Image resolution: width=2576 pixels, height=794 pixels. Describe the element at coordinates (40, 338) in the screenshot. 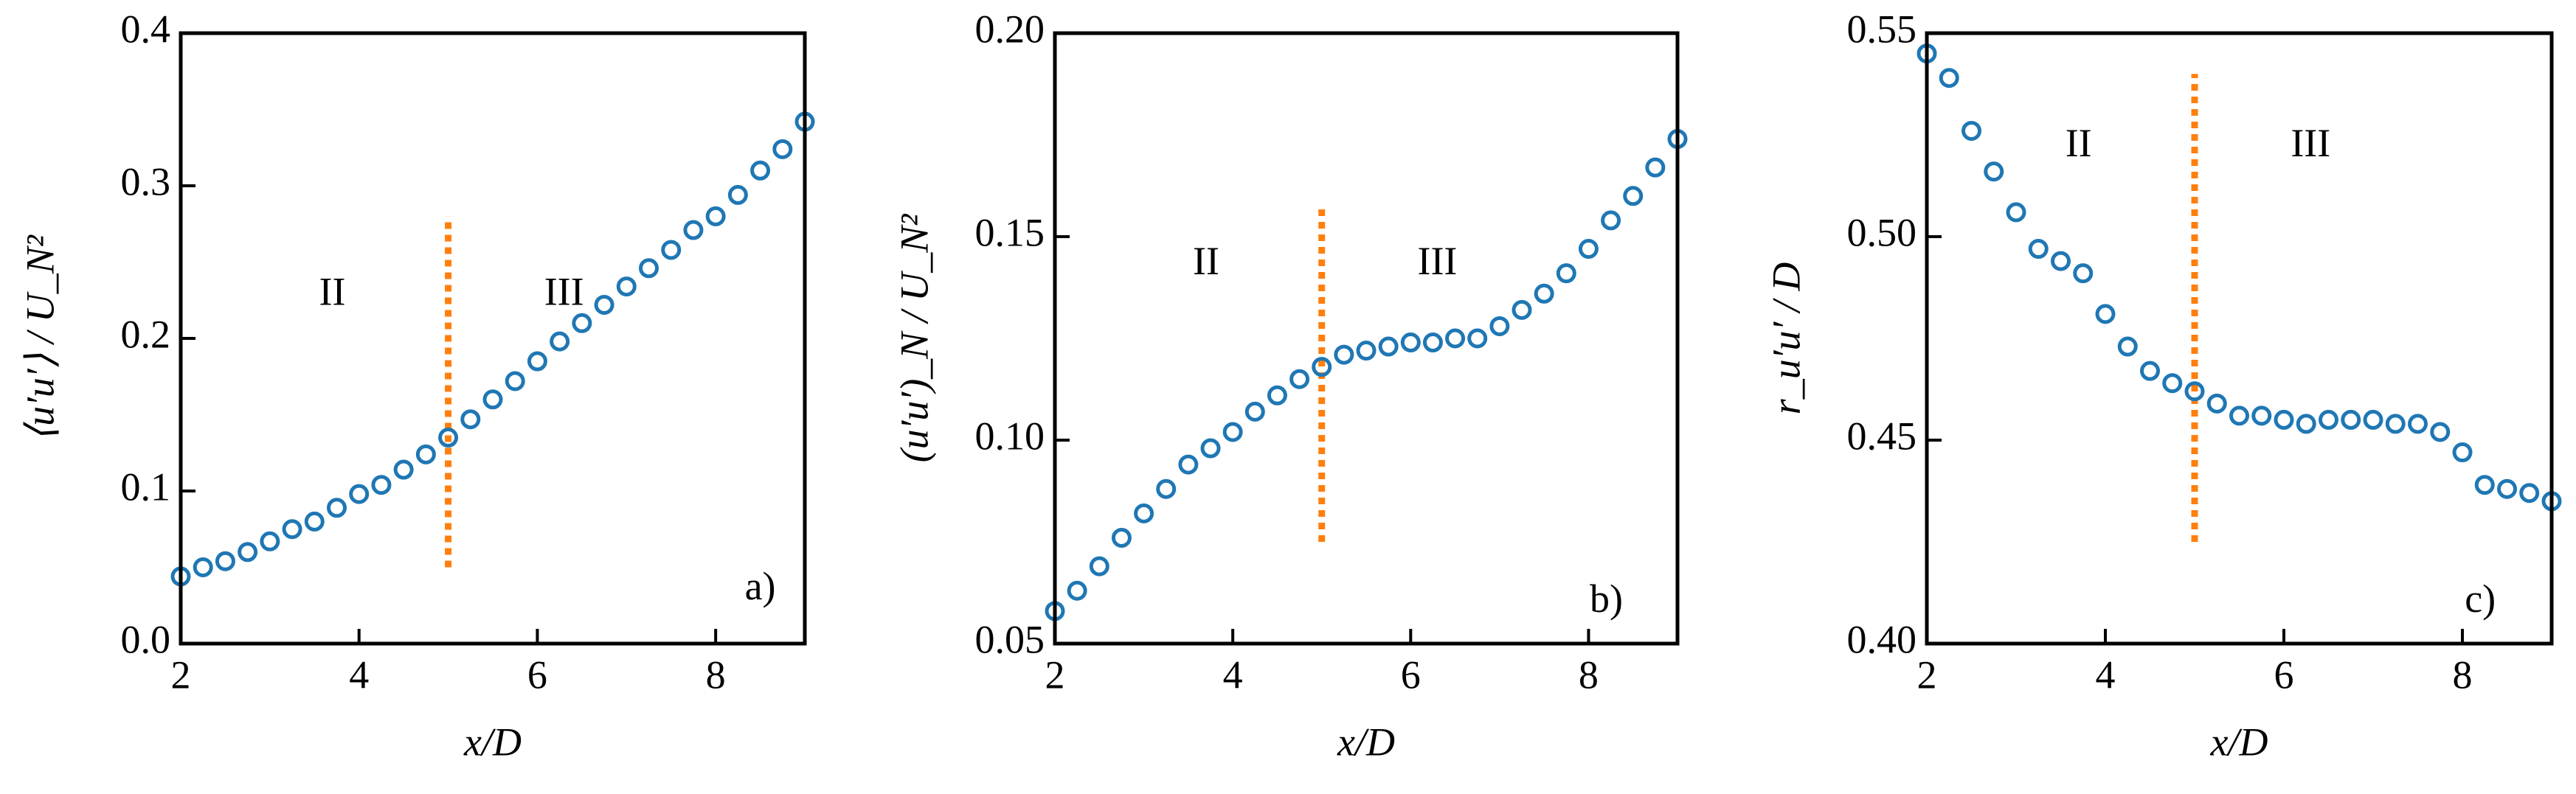

I see `y-axis-label: ⟨u′u′⟩ / U_N²` at that location.